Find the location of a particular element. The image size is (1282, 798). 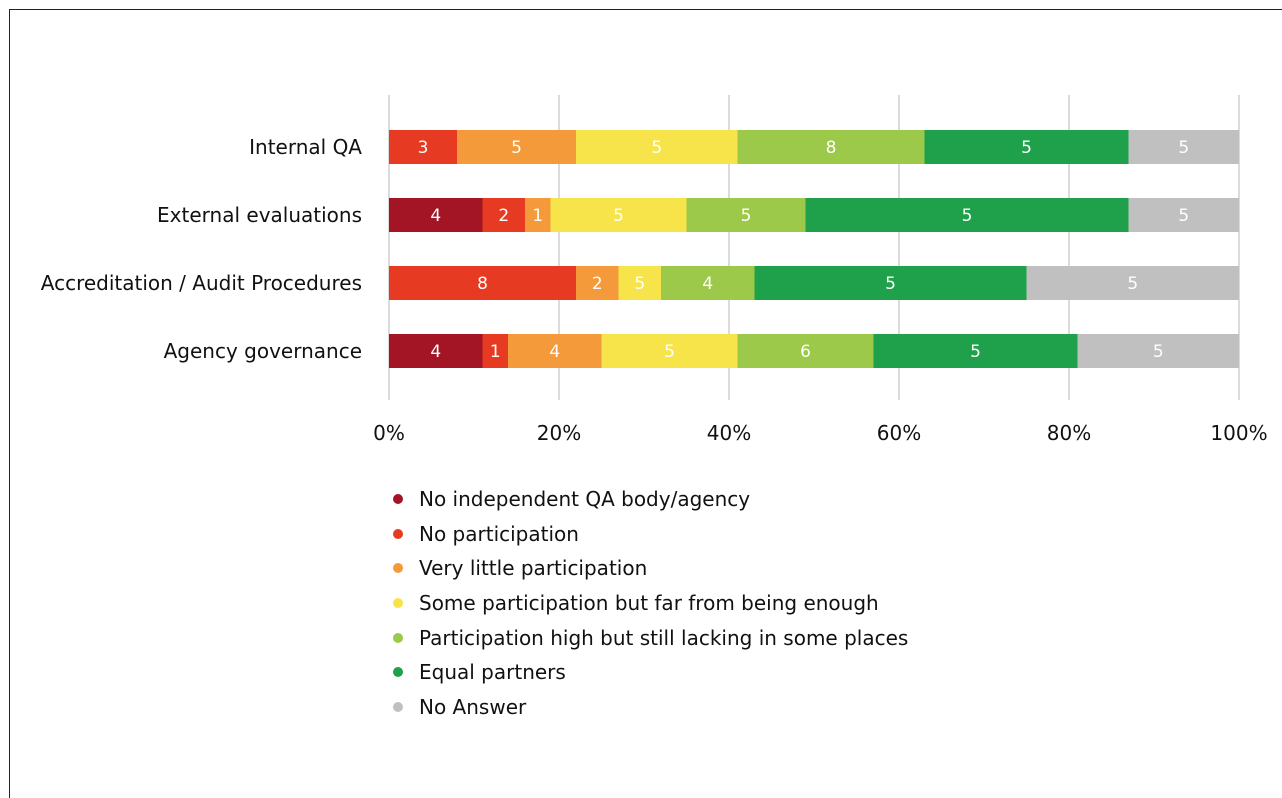

legend-label: No Answer is located at coordinates (473, 706).